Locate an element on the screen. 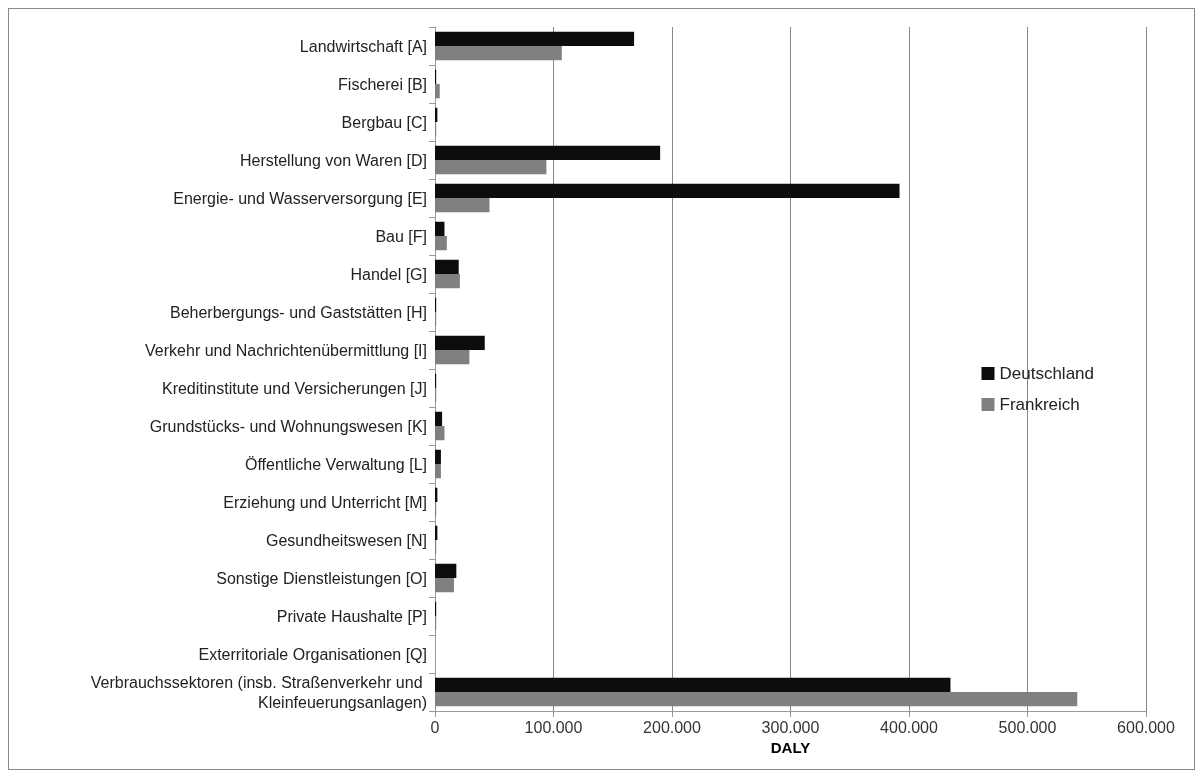  y-tick-label: Verbrauchssektoren (insb. Straßenverkehr und Kleinfeuerungsanlagen) is located at coordinates (258, 692).